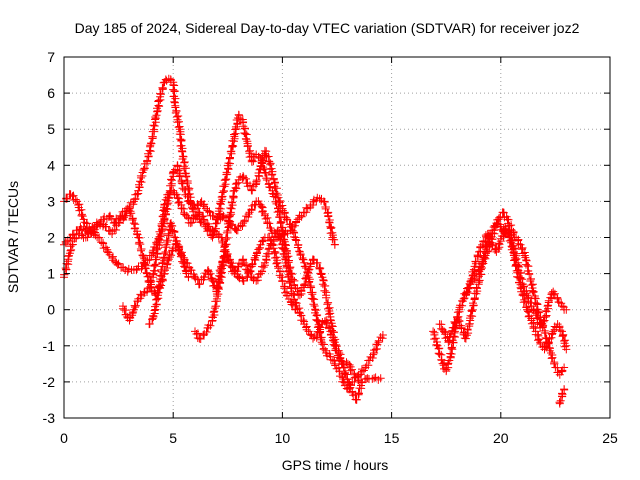  I want to click on y-tick-label: 7, so click(51, 57).